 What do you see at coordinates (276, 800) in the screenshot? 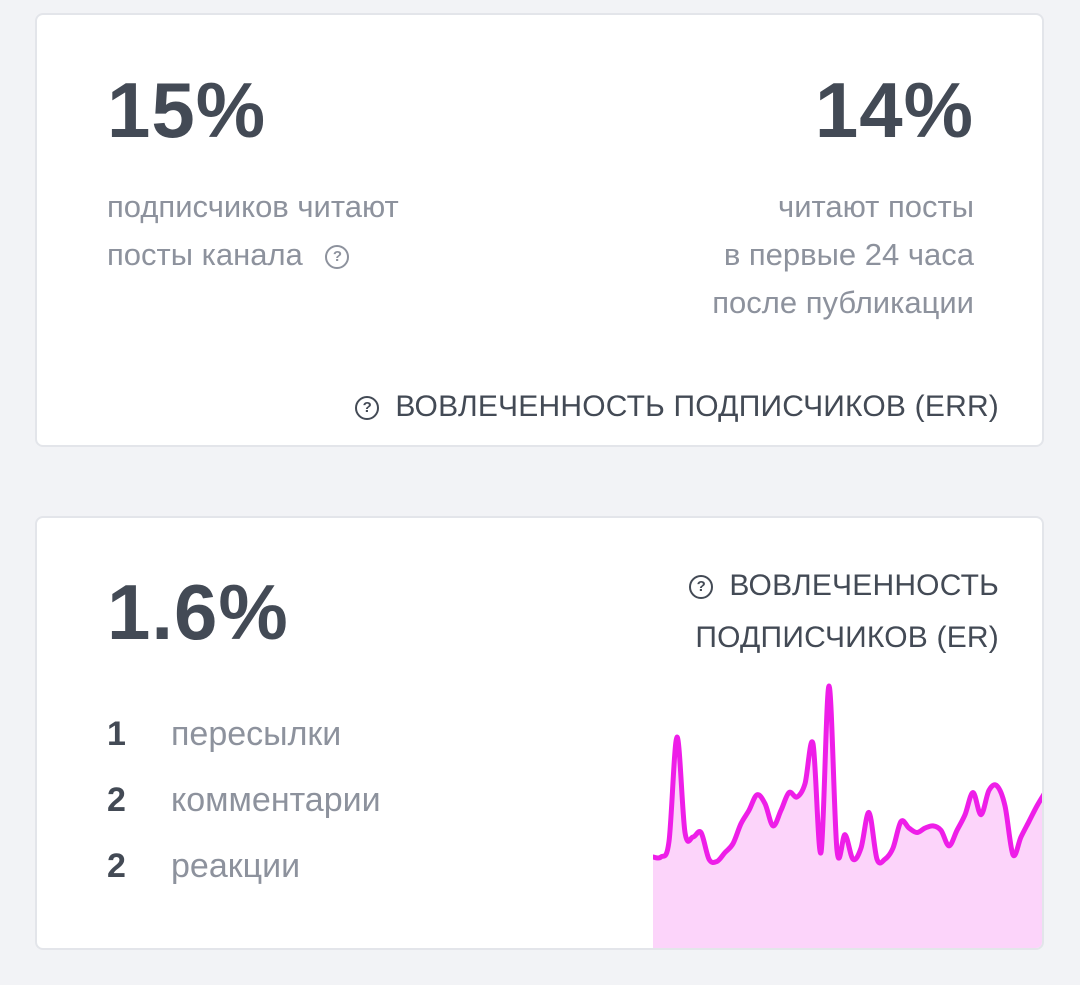
I see `stat-comments-label: комментарии` at bounding box center [276, 800].